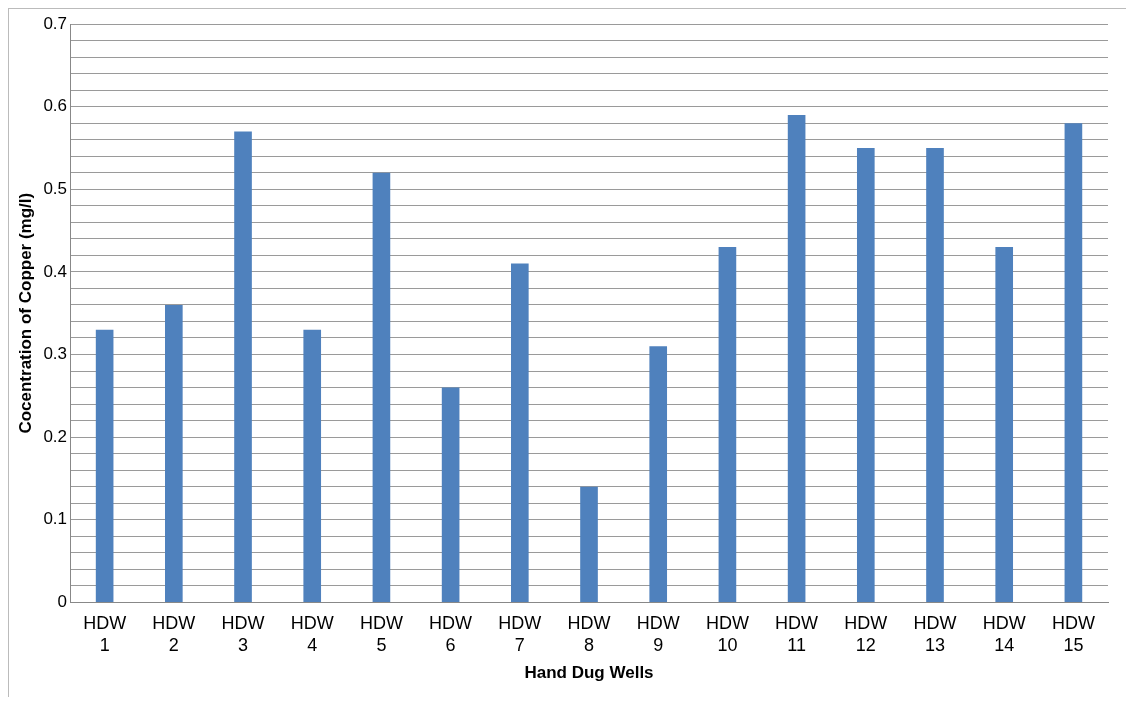 Image resolution: width=1126 pixels, height=702 pixels. What do you see at coordinates (589, 634) in the screenshot?
I see `x-tick-label: HDW 8` at bounding box center [589, 634].